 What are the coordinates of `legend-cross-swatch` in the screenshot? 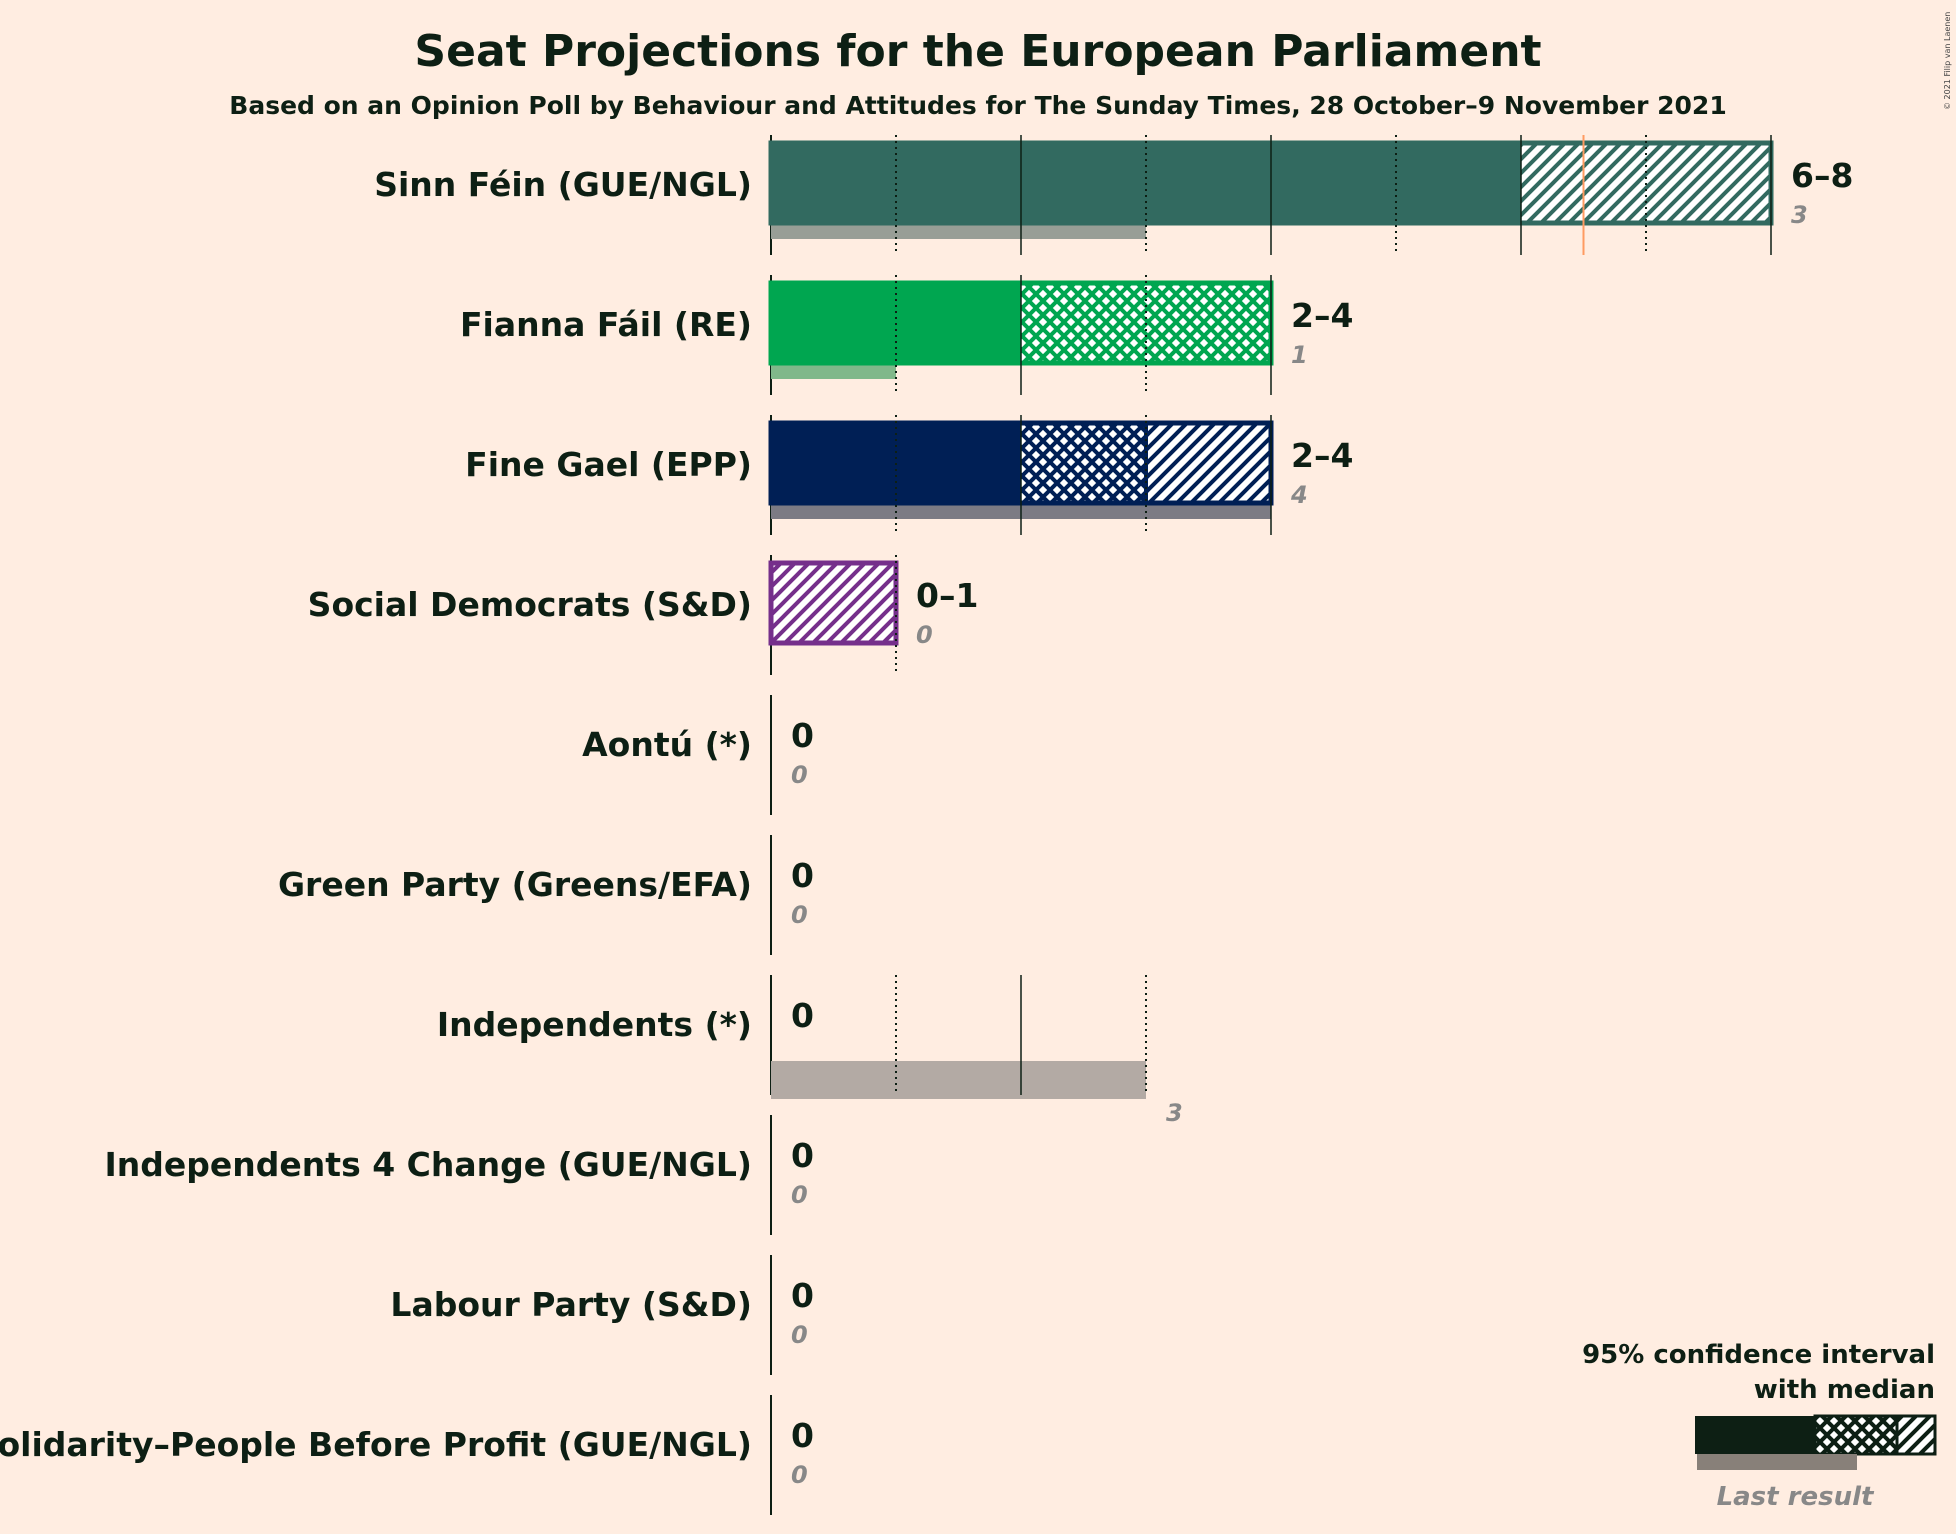 It's located at (1856, 1435).